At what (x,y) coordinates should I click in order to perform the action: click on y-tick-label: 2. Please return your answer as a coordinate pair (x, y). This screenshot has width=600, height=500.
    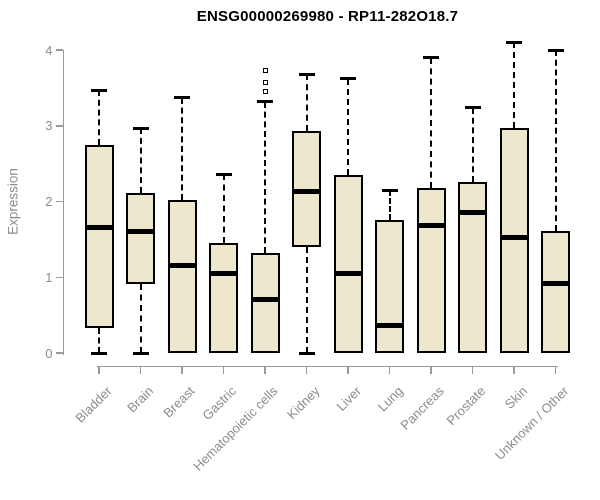
    Looking at the image, I should click on (49, 201).